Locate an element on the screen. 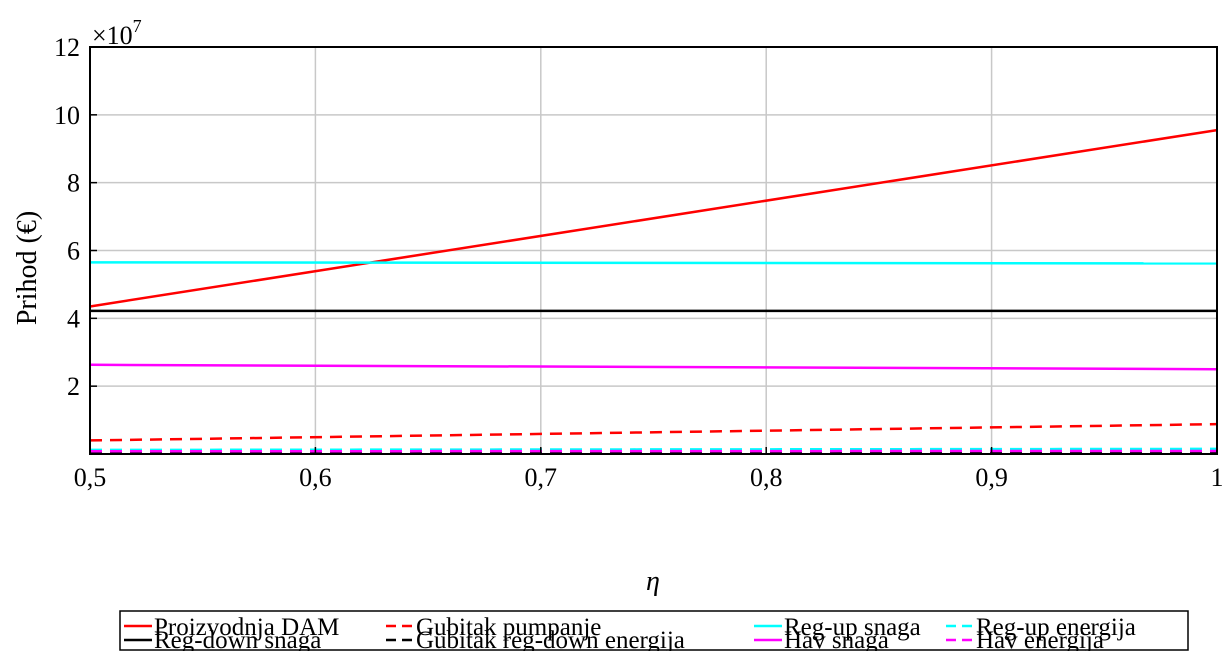 Image resolution: width=1230 pixels, height=651 pixels. x-tick-label-2: 0,7 is located at coordinates (541, 477).